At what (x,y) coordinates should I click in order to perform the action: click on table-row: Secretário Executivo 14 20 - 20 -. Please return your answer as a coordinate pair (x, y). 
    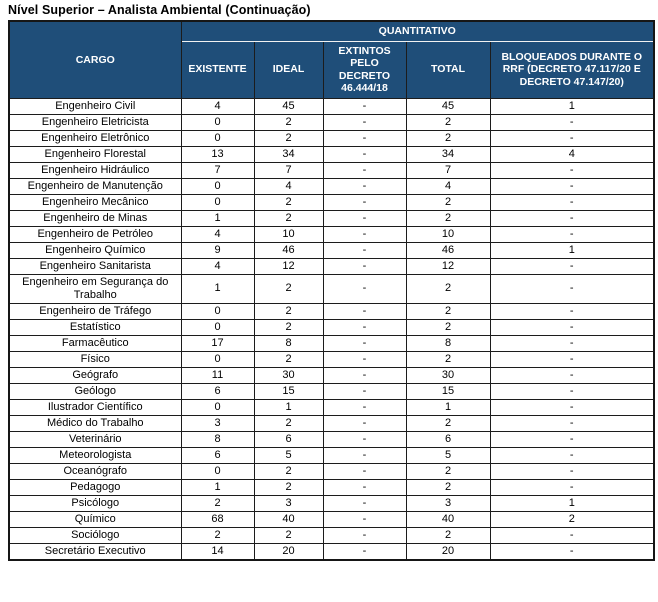
    Looking at the image, I should click on (331, 551).